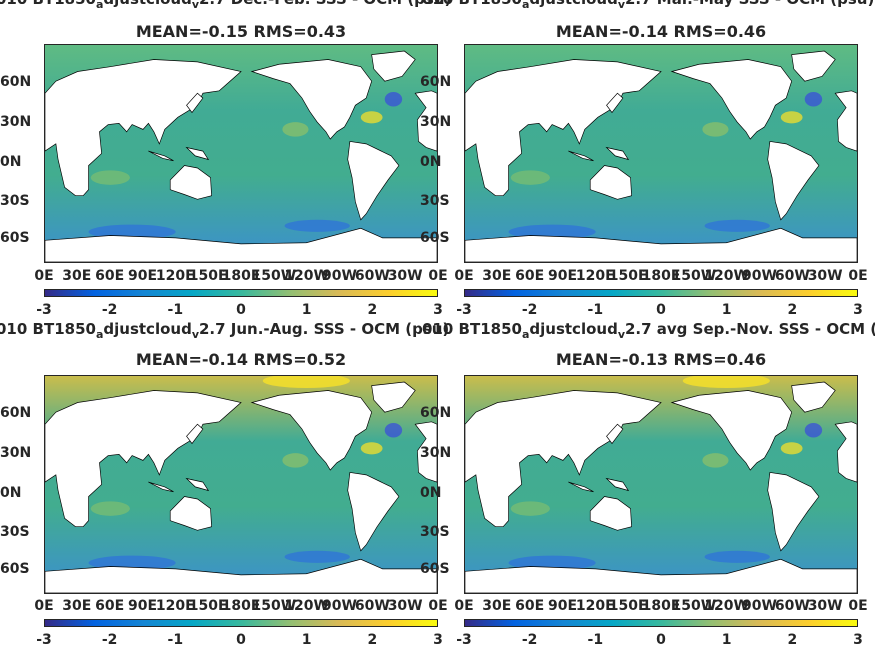 The image size is (875, 656). I want to click on arctic-anomaly-patch, so click(726, 382).